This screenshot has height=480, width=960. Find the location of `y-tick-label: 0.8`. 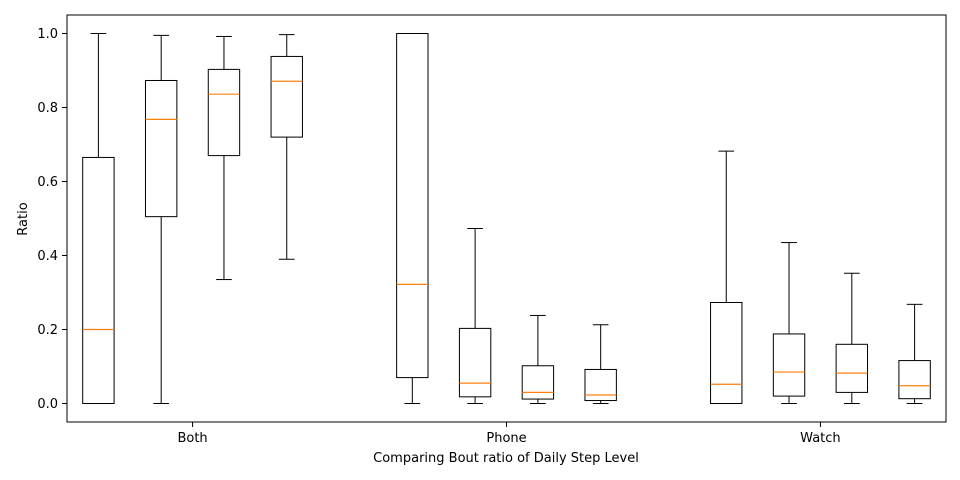

y-tick-label: 0.8 is located at coordinates (47, 108).